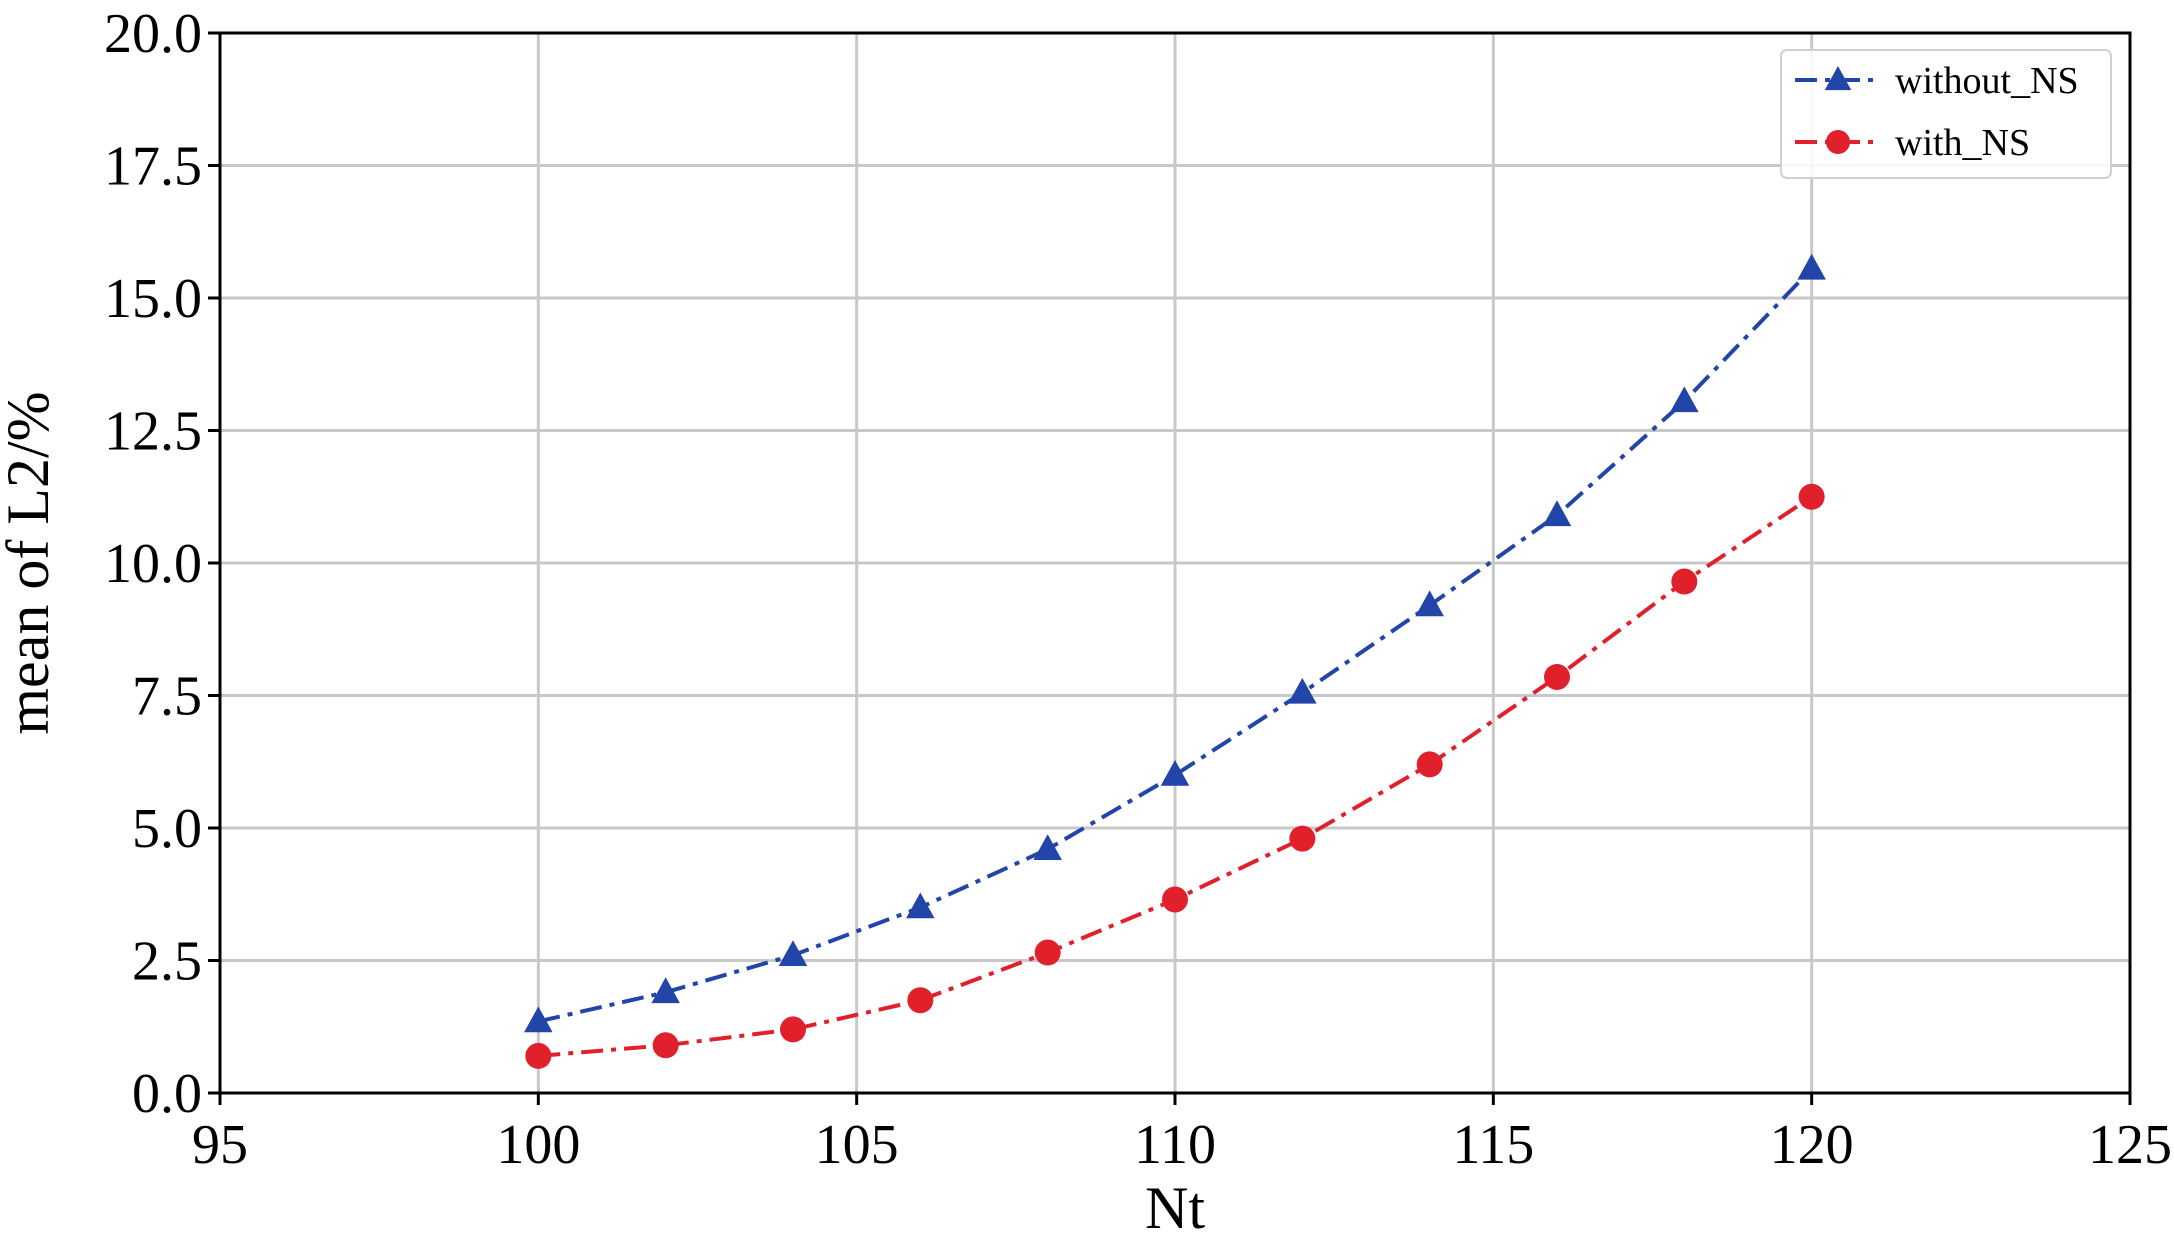 This screenshot has width=2174, height=1249. What do you see at coordinates (153, 299) in the screenshot?
I see `y-tick-label: 15.0` at bounding box center [153, 299].